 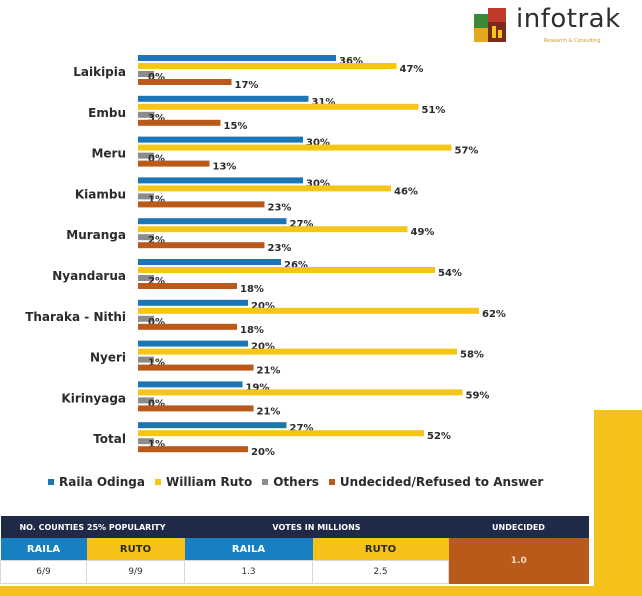 I want to click on legend-swatch-raila-odinga, so click(x=51, y=482).